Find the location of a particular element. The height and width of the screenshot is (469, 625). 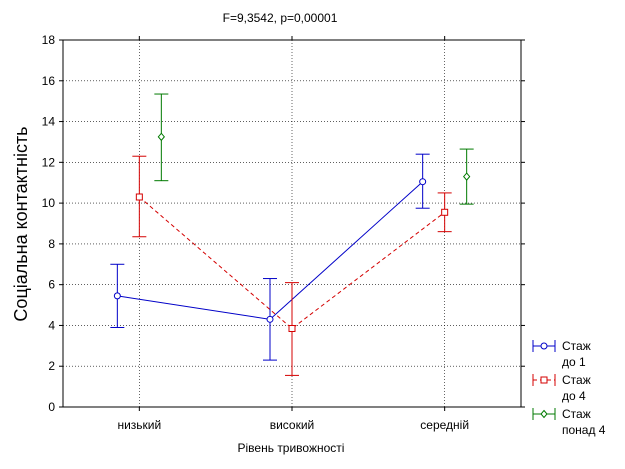

chart-title: F=9,3542, p=0,00001 is located at coordinates (280, 18).